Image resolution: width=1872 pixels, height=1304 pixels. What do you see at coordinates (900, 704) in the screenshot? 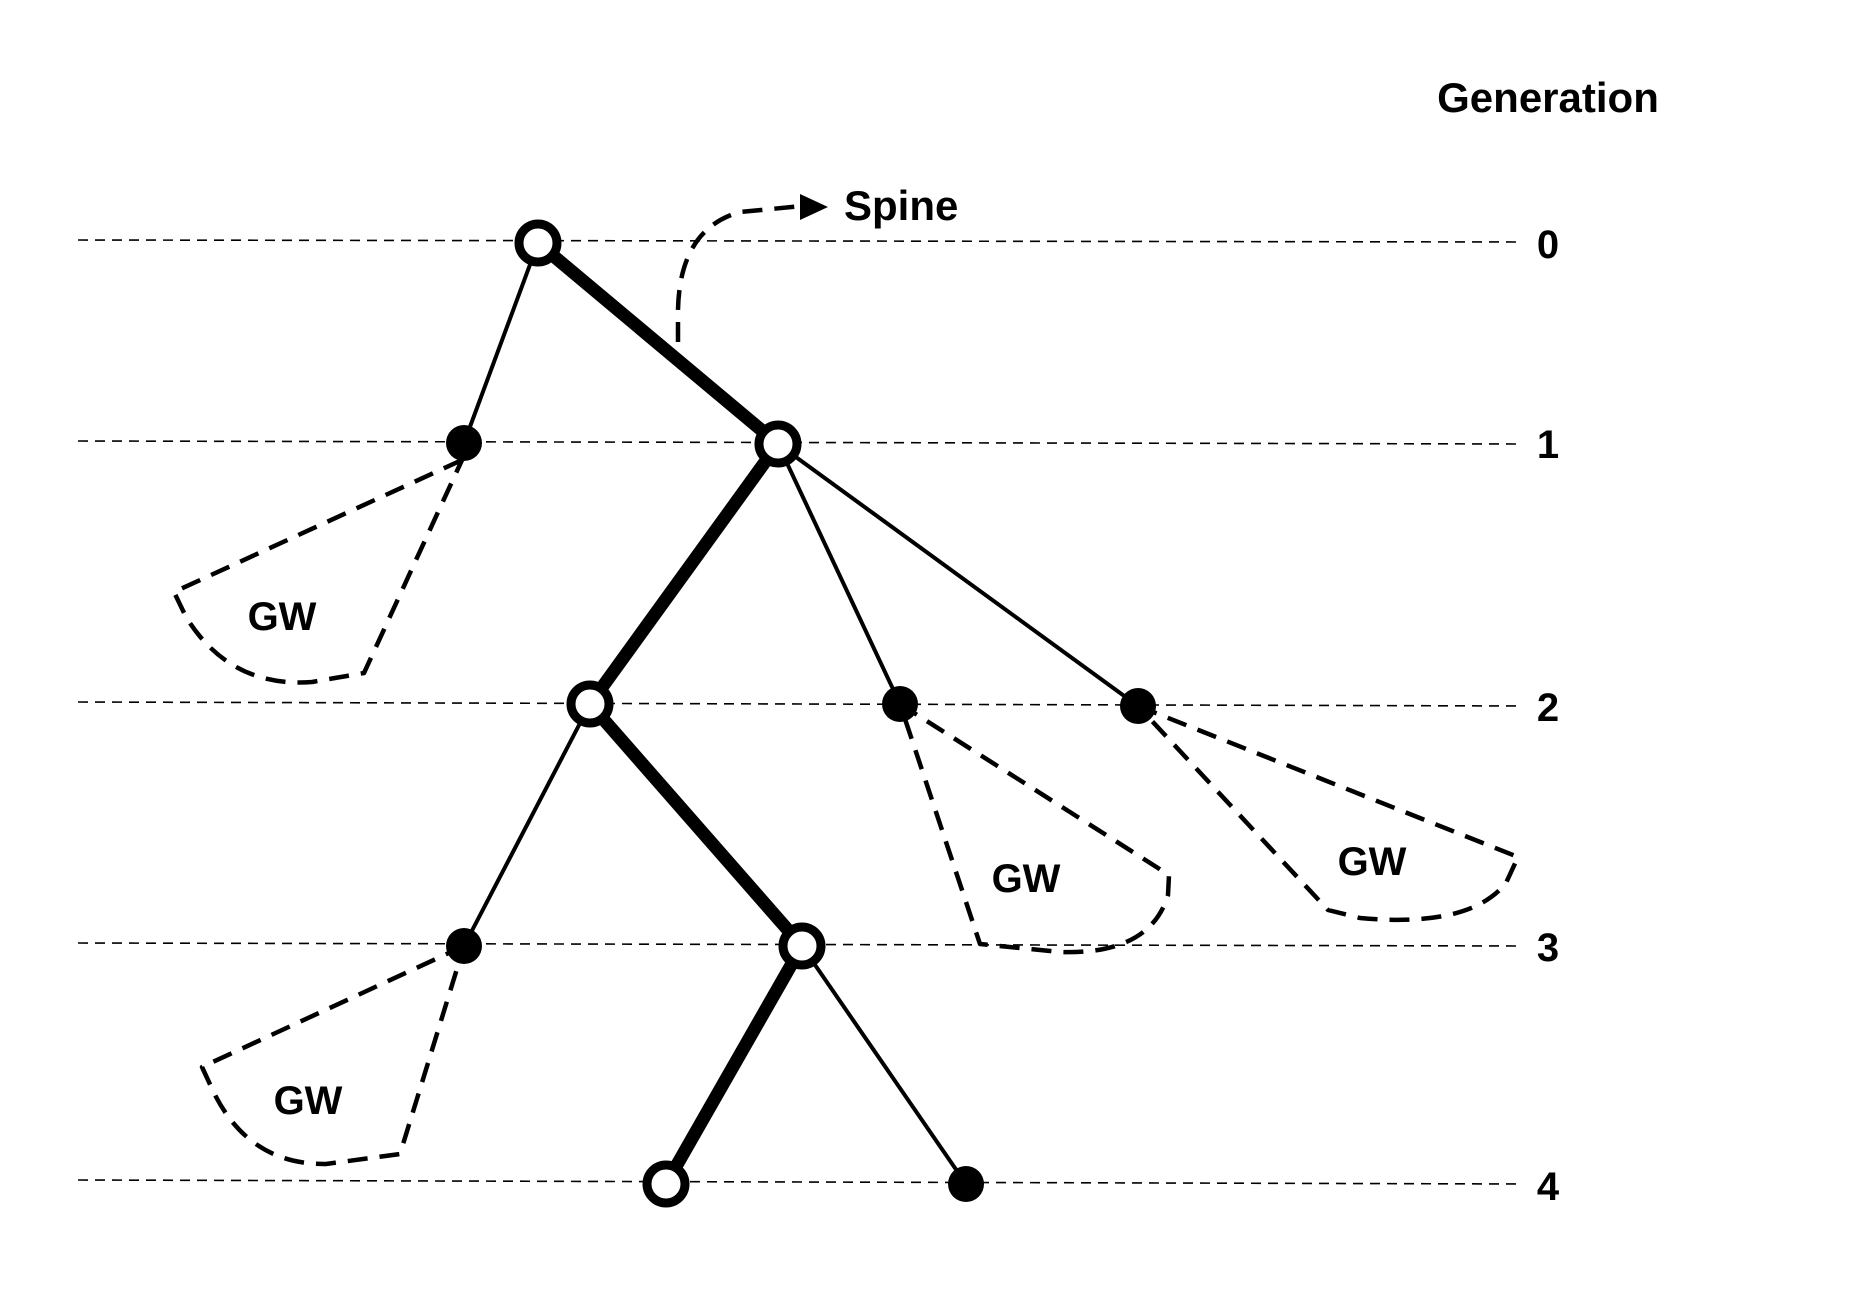
I see `node-n2b` at bounding box center [900, 704].